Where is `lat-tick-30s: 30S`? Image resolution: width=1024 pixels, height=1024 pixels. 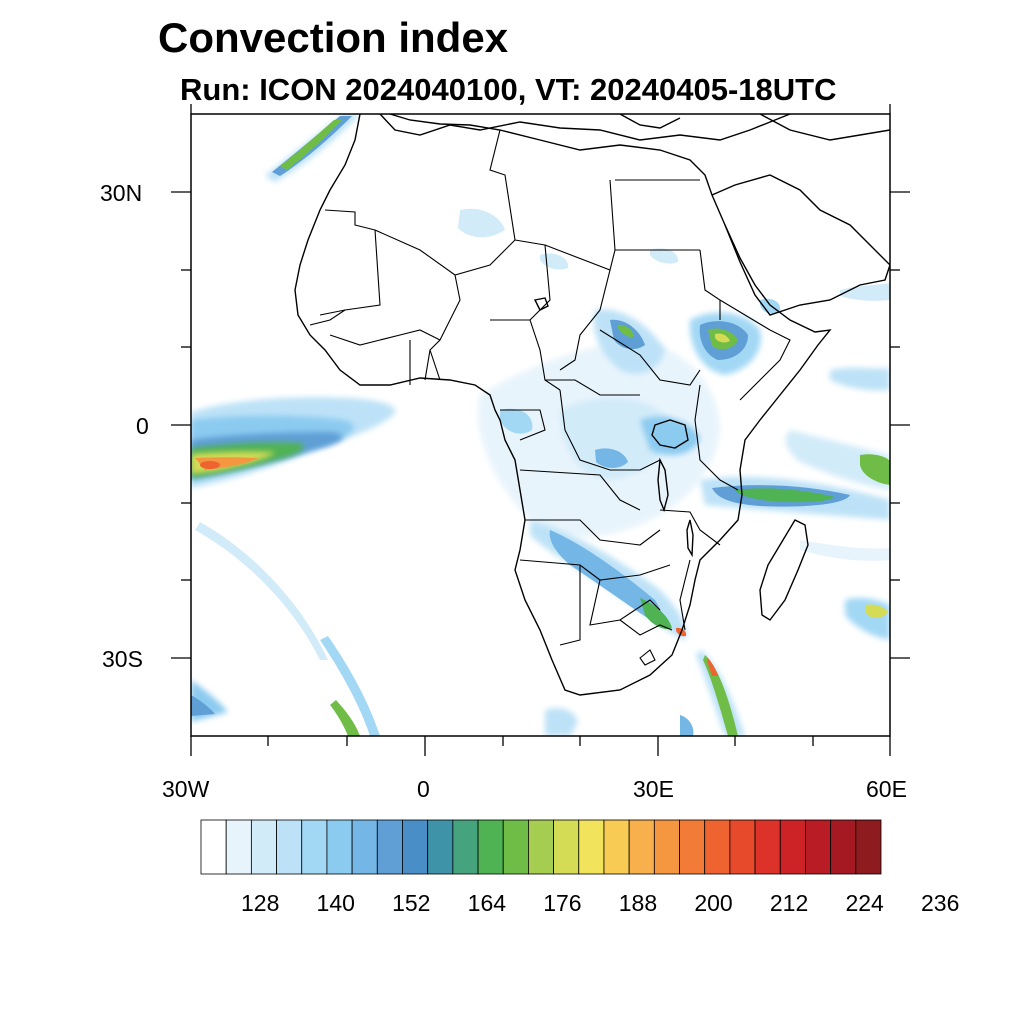 lat-tick-30s: 30S is located at coordinates (122, 659).